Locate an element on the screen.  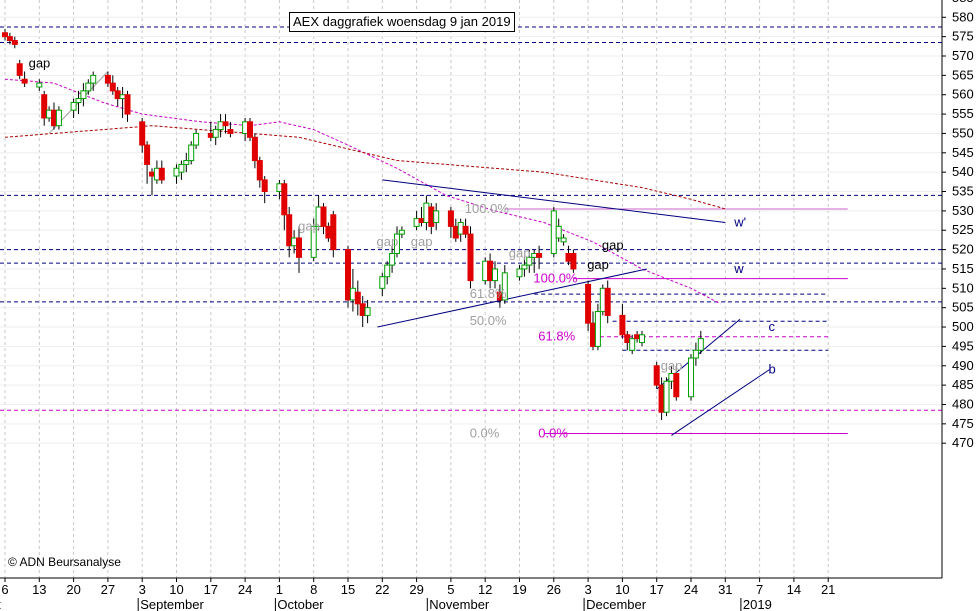
y-tick-label-1: 475 is located at coordinates (963, 423).